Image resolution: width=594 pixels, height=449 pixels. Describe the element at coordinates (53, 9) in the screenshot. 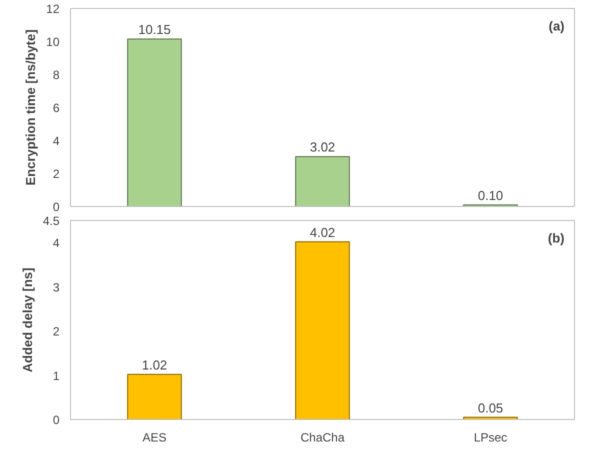

I see `y-tick-label: 12` at that location.